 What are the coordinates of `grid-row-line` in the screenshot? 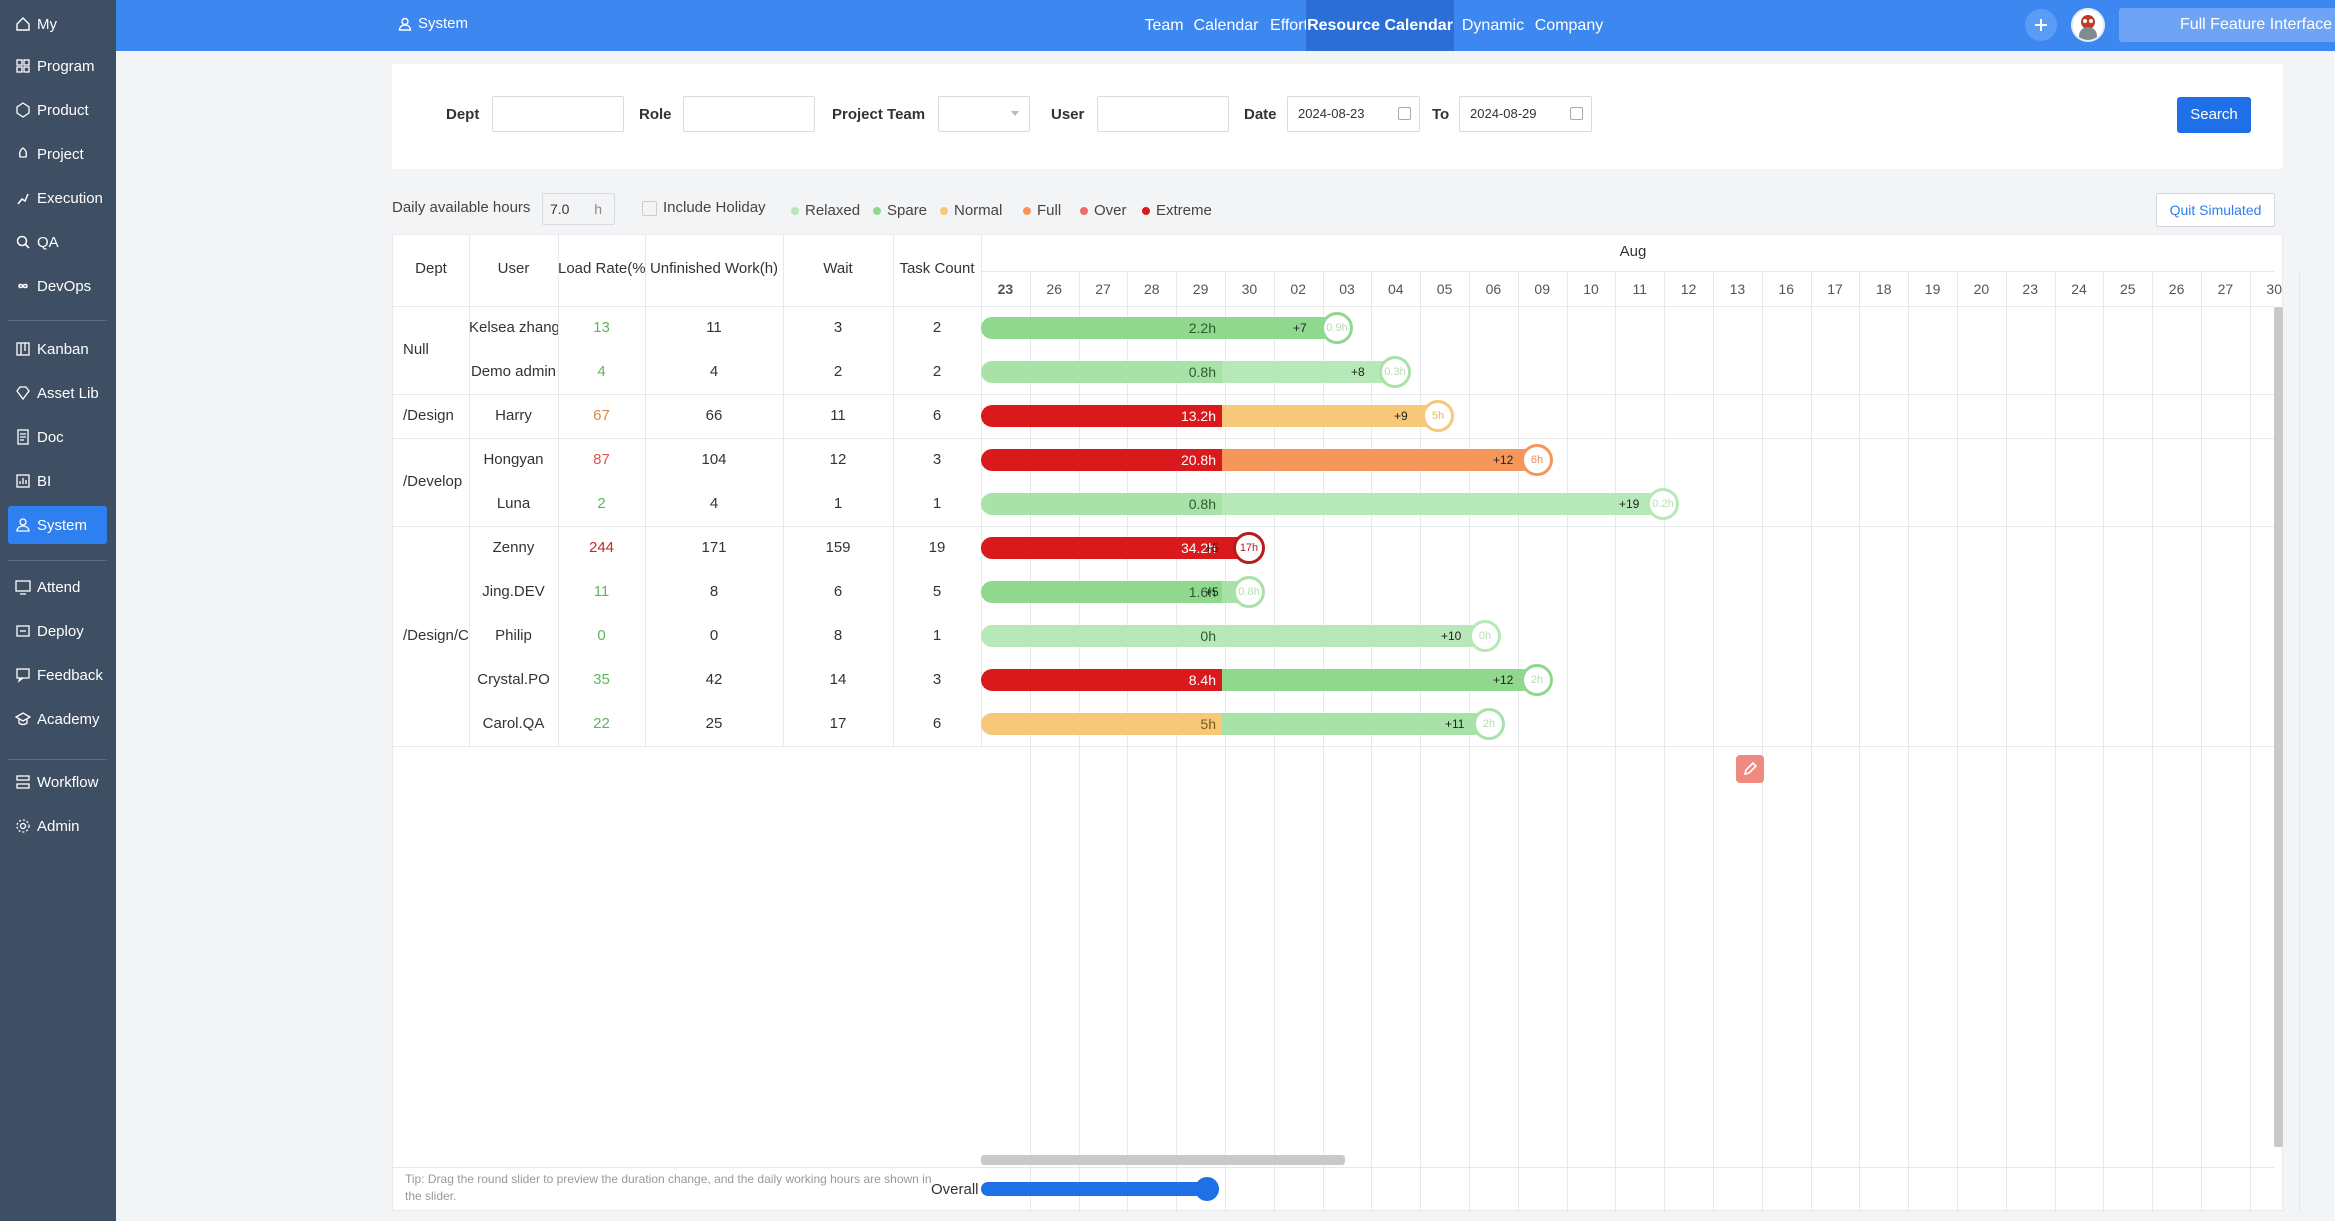 It's located at (1333, 746).